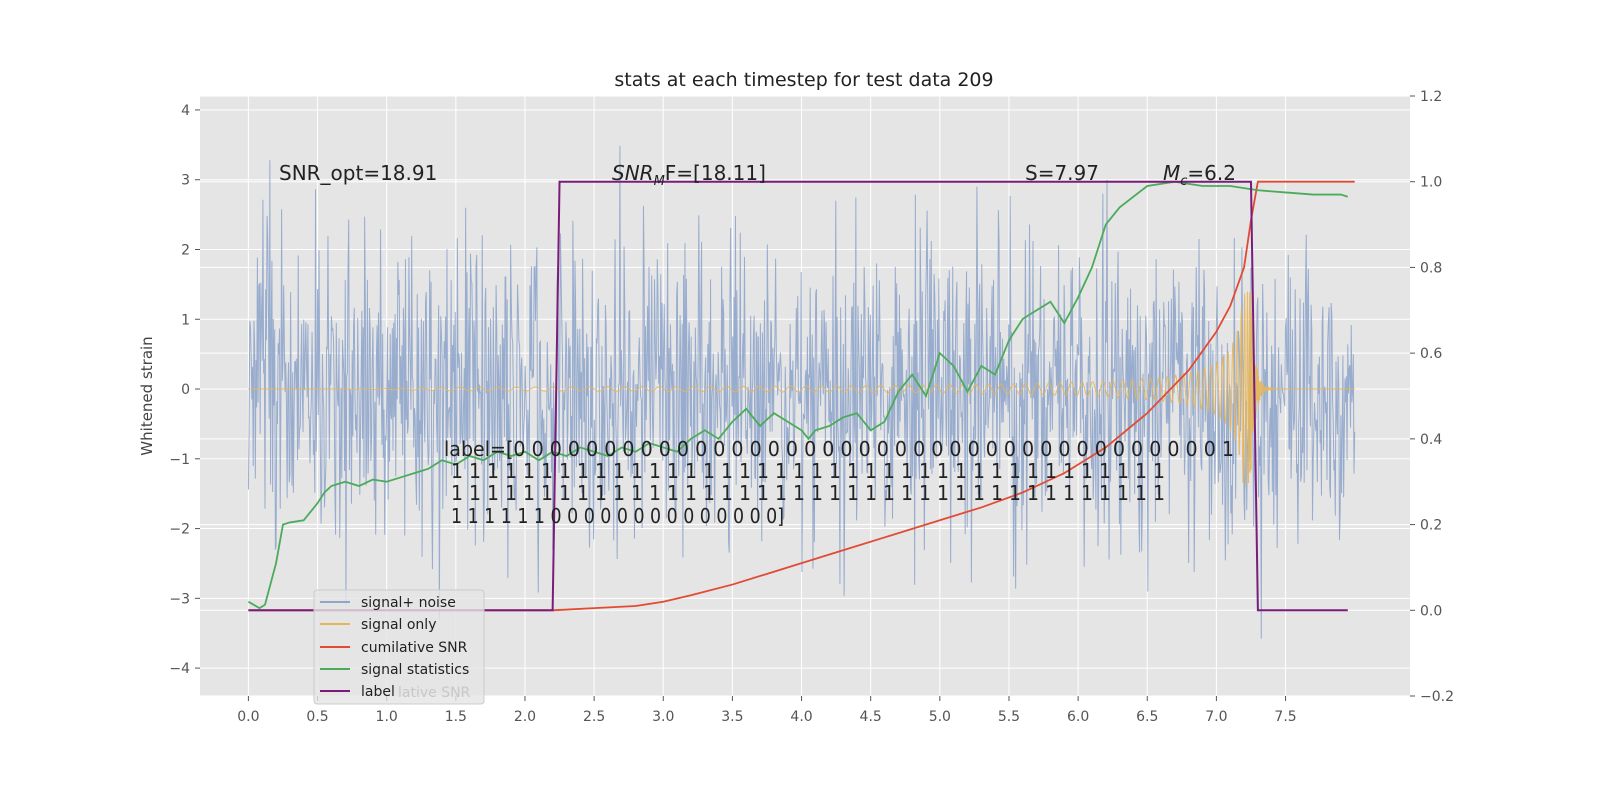 The width and height of the screenshot is (1600, 800). I want to click on x-tick-label: 6.5, so click(1147, 717).